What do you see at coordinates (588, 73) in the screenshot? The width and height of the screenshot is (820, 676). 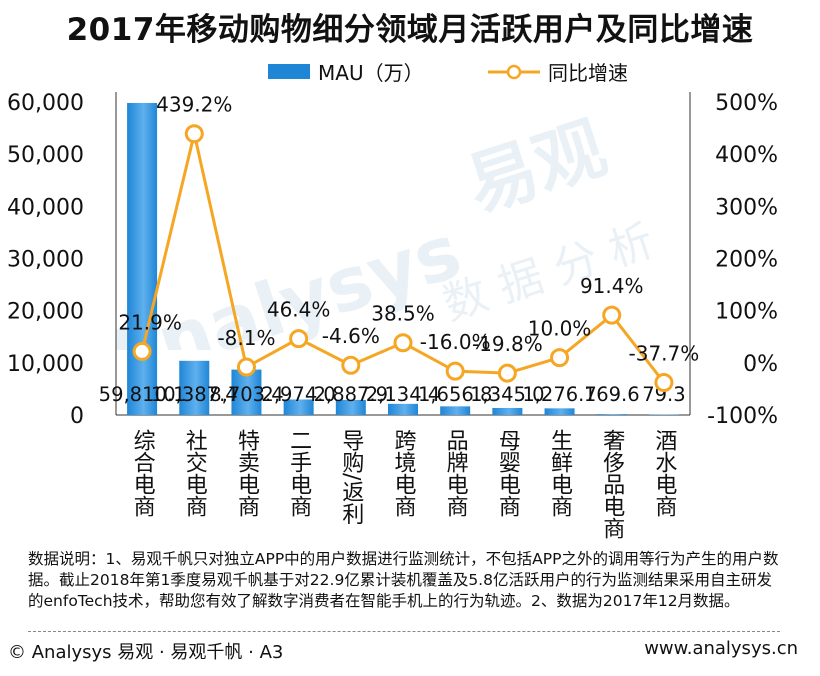 I see `legend-line-label: 同比增速` at bounding box center [588, 73].